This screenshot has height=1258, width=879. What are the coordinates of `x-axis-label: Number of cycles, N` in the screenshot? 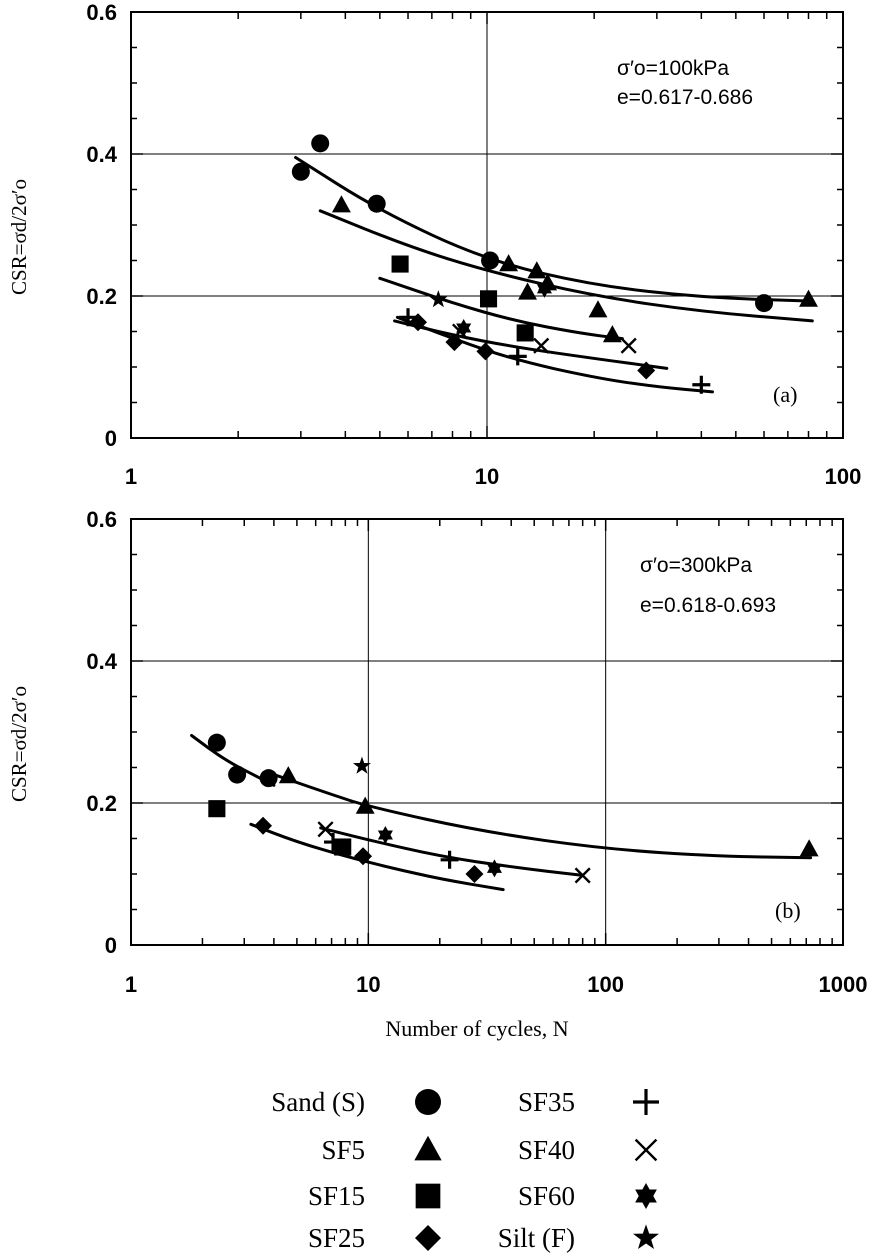 It's located at (476, 1028).